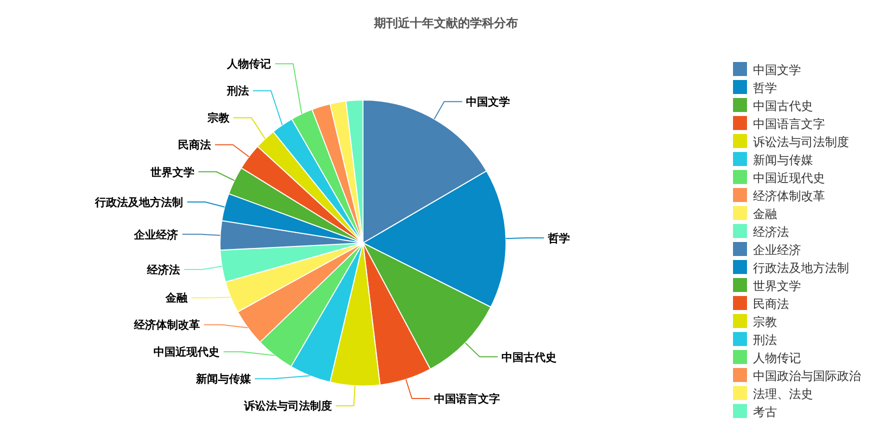 This screenshot has width=889, height=447. What do you see at coordinates (777, 358) in the screenshot?
I see `legend-label: 人物传记` at bounding box center [777, 358].